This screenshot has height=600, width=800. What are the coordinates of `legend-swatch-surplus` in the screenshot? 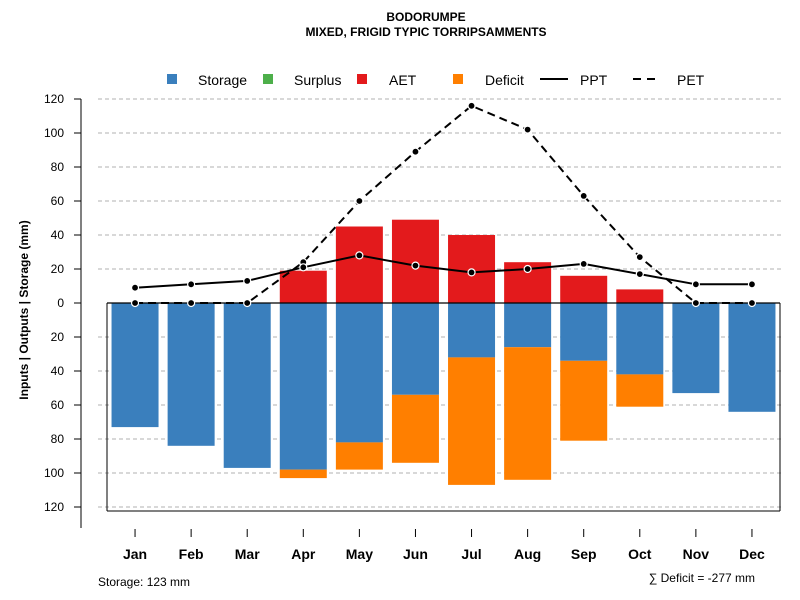 It's located at (268, 79).